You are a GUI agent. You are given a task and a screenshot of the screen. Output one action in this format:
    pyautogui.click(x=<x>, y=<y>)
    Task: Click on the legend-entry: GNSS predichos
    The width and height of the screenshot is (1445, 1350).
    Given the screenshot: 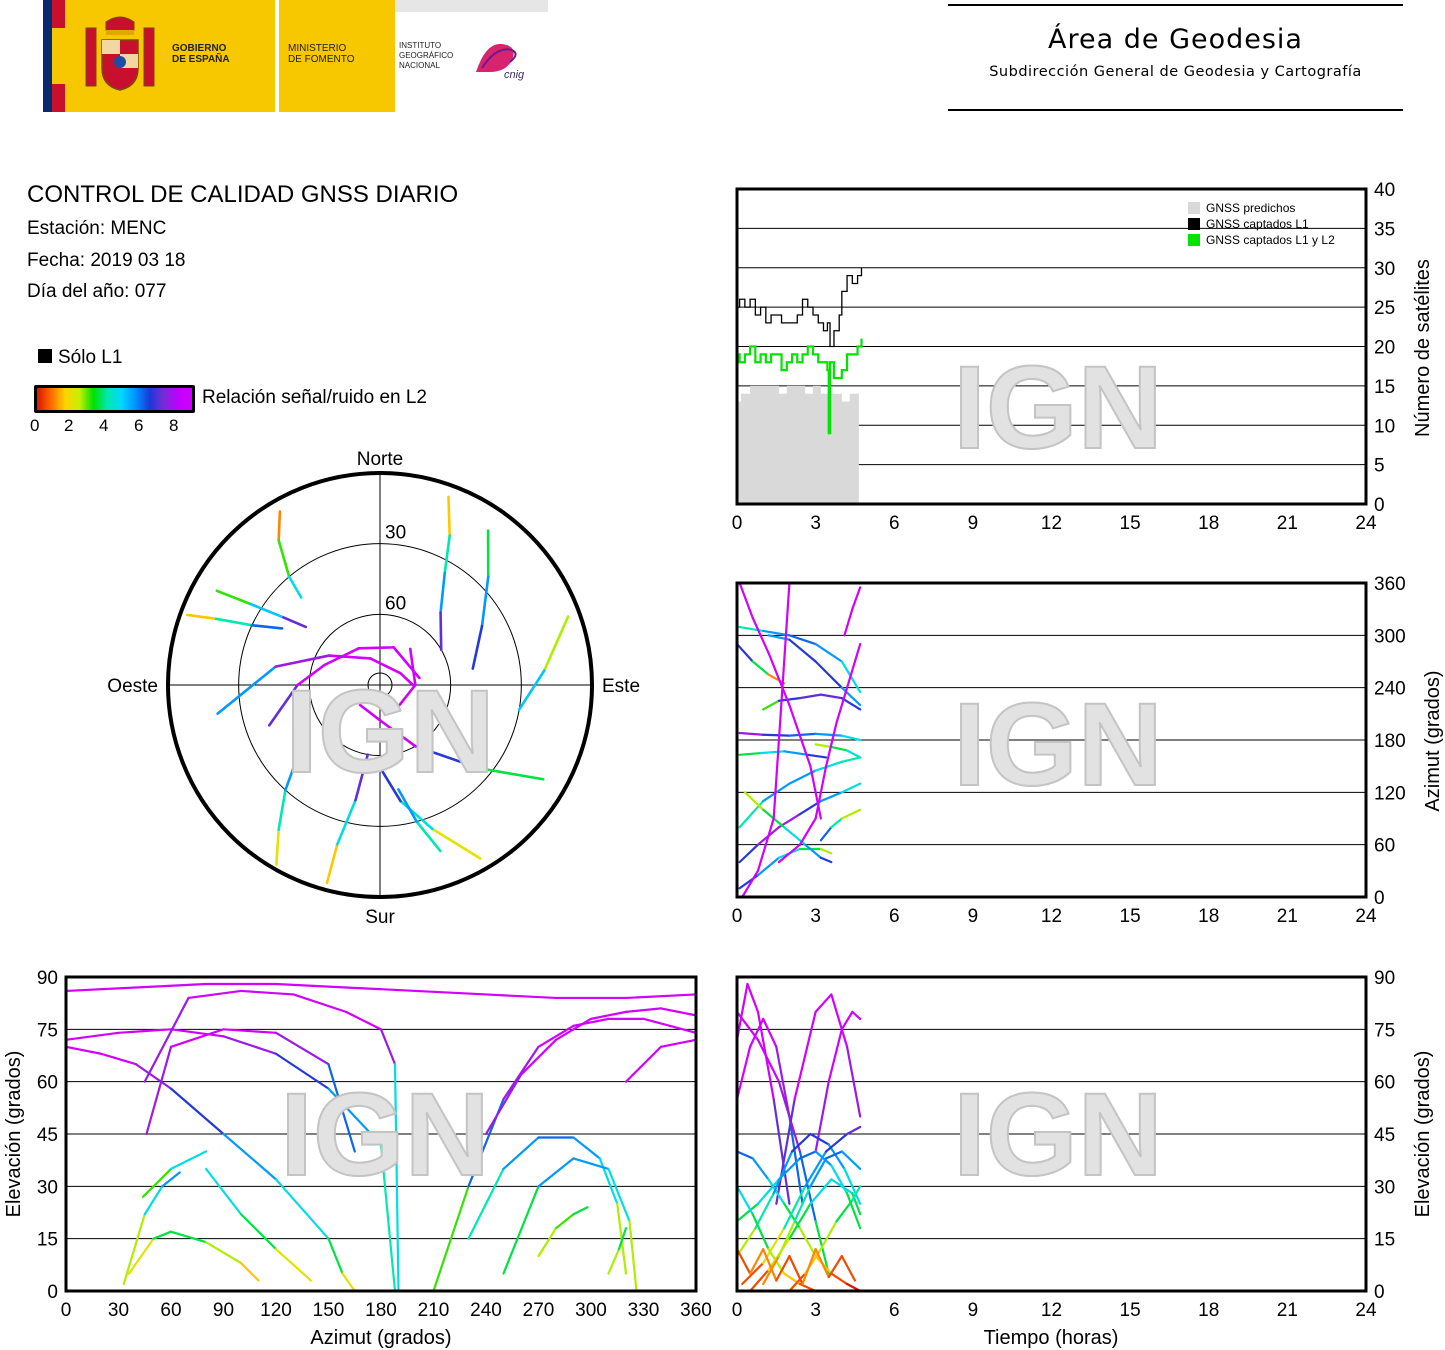 What is the action you would take?
    pyautogui.click(x=1250, y=208)
    